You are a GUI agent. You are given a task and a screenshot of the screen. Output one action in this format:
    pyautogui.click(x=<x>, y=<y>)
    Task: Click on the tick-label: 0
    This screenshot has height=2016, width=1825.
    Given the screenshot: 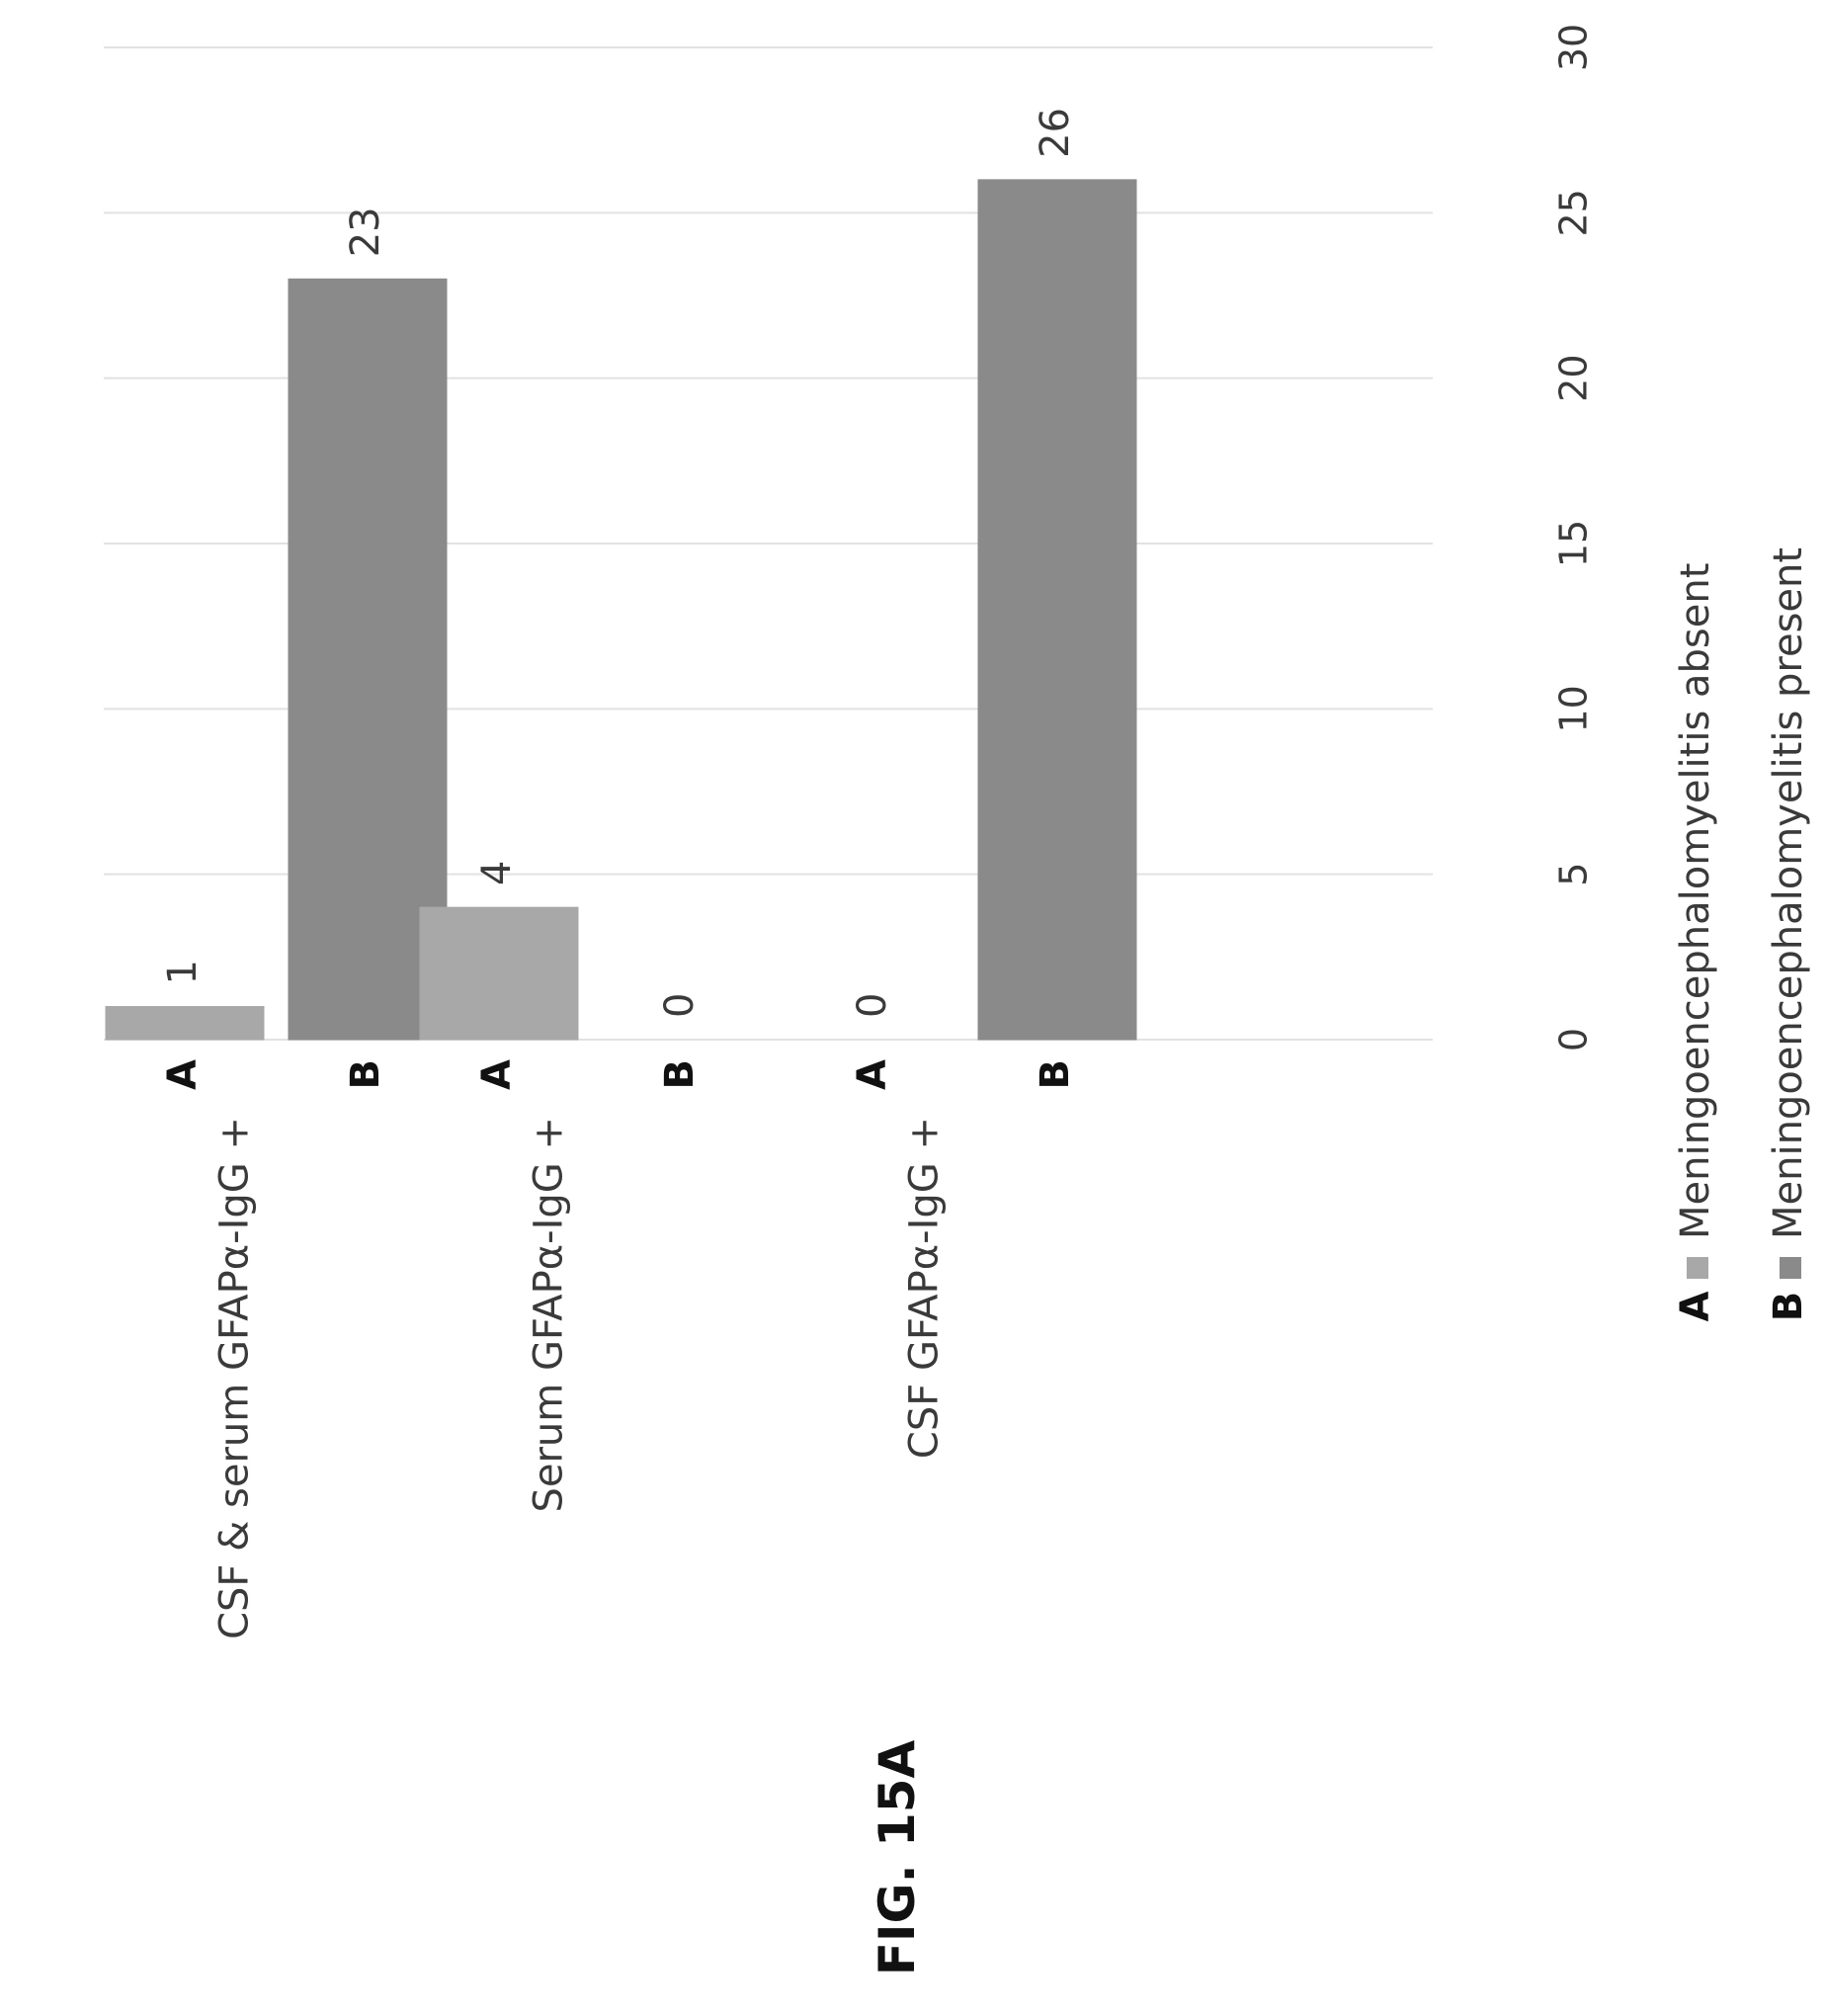 What is the action you would take?
    pyautogui.click(x=1574, y=1039)
    